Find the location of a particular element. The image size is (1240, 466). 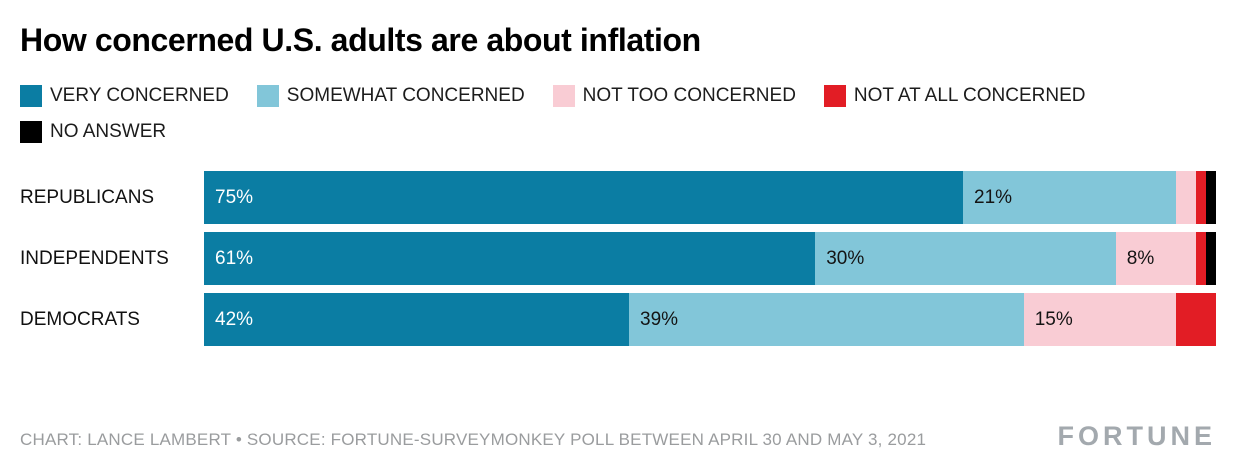

bar-segment: 42% is located at coordinates (417, 319).